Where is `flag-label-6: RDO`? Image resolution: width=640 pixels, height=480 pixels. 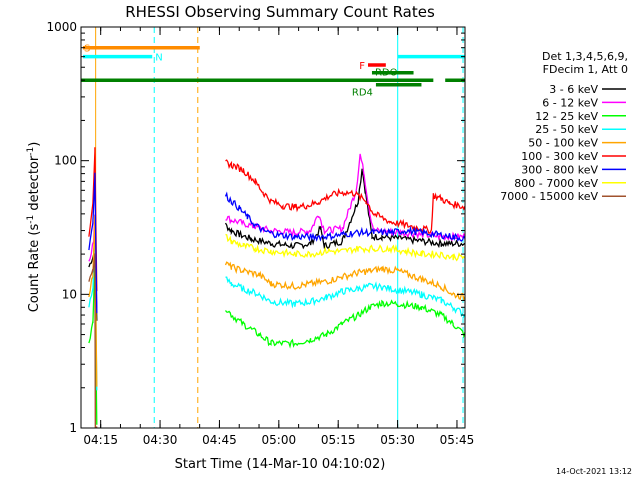
flag-label-6: RDO is located at coordinates (386, 73).